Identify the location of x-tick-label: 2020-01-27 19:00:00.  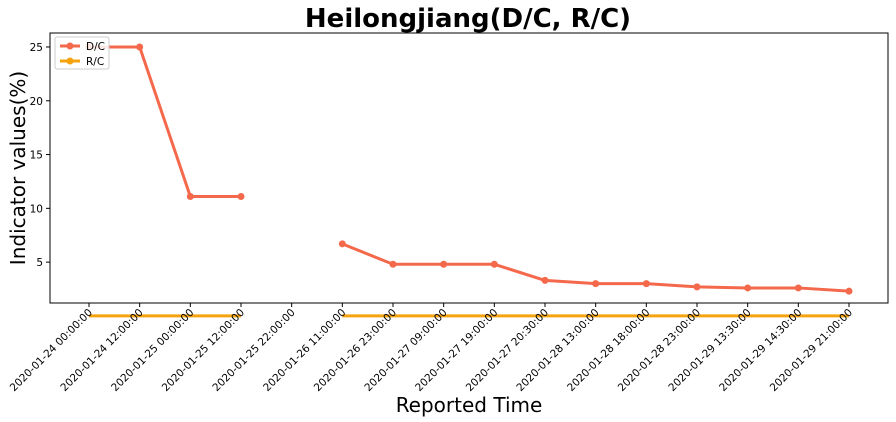
(456, 350).